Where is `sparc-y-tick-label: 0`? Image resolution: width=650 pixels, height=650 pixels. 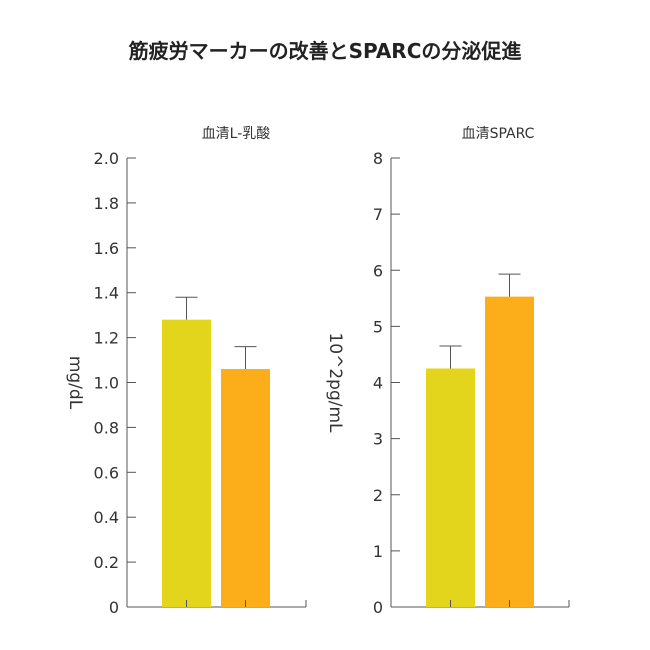
sparc-y-tick-label: 0 is located at coordinates (378, 607).